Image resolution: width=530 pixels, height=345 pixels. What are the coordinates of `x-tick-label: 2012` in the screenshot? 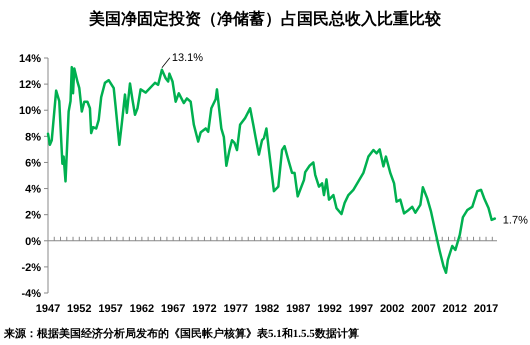 It's located at (454, 309).